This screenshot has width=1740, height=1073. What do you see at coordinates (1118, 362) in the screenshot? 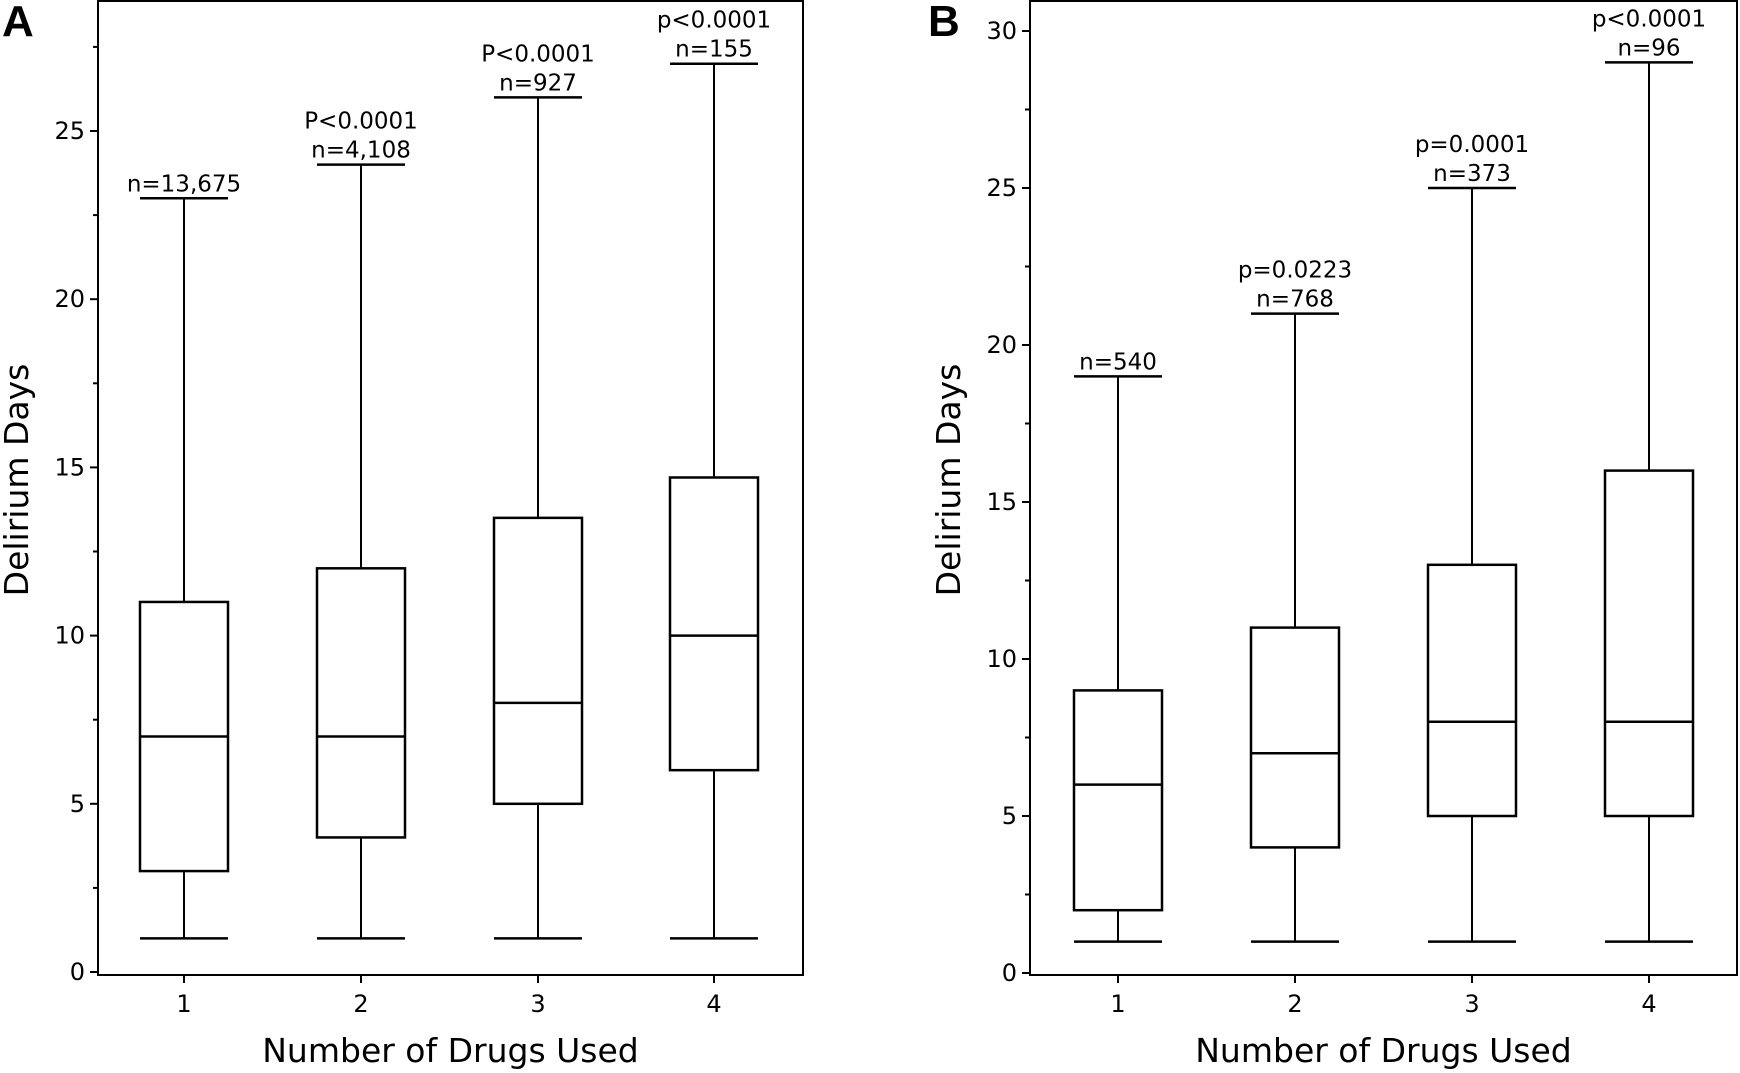
I see `n-label: n=540` at bounding box center [1118, 362].